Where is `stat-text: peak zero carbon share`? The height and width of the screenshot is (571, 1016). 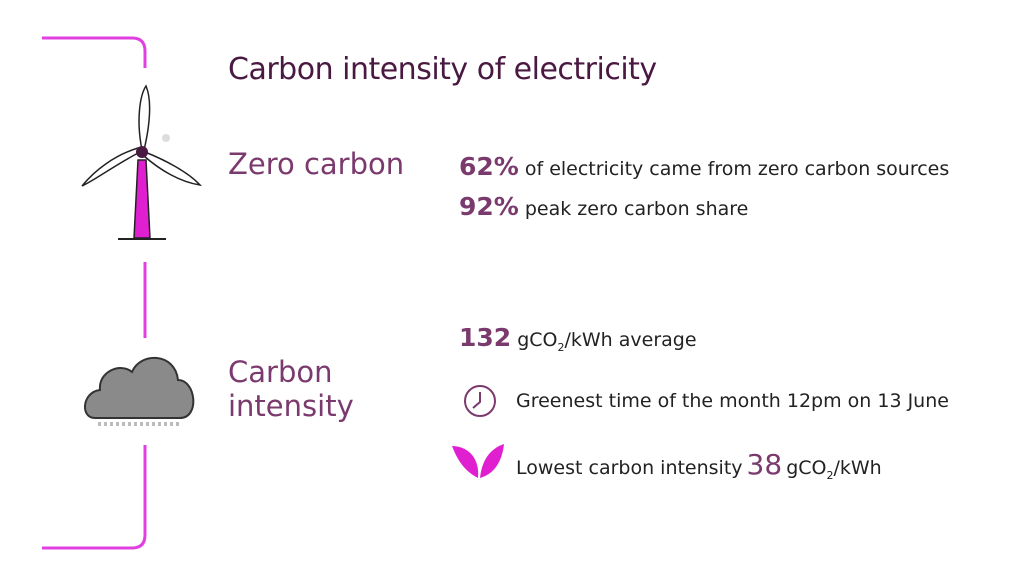
stat-text: peak zero carbon share is located at coordinates (636, 209).